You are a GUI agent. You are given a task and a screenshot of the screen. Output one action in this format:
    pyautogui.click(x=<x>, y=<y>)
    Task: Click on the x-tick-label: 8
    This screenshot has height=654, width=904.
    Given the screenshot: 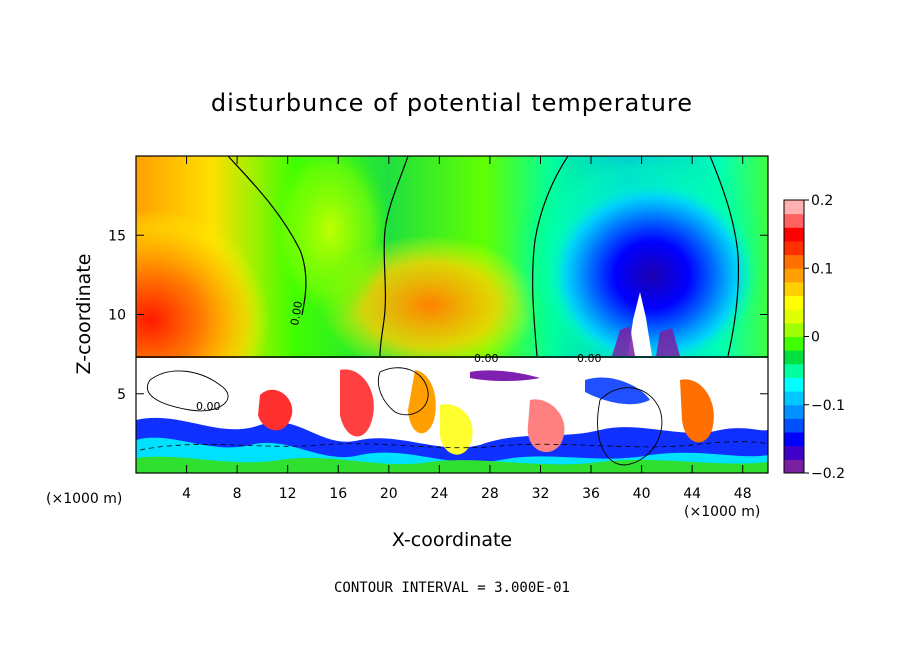 What is the action you would take?
    pyautogui.click(x=237, y=494)
    